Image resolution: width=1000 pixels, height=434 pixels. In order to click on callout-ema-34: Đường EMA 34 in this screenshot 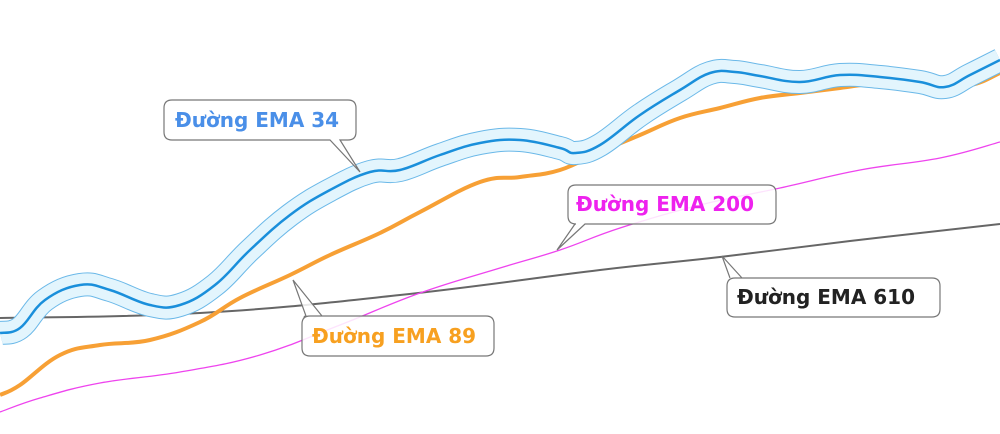, I will do `click(262, 136)`.